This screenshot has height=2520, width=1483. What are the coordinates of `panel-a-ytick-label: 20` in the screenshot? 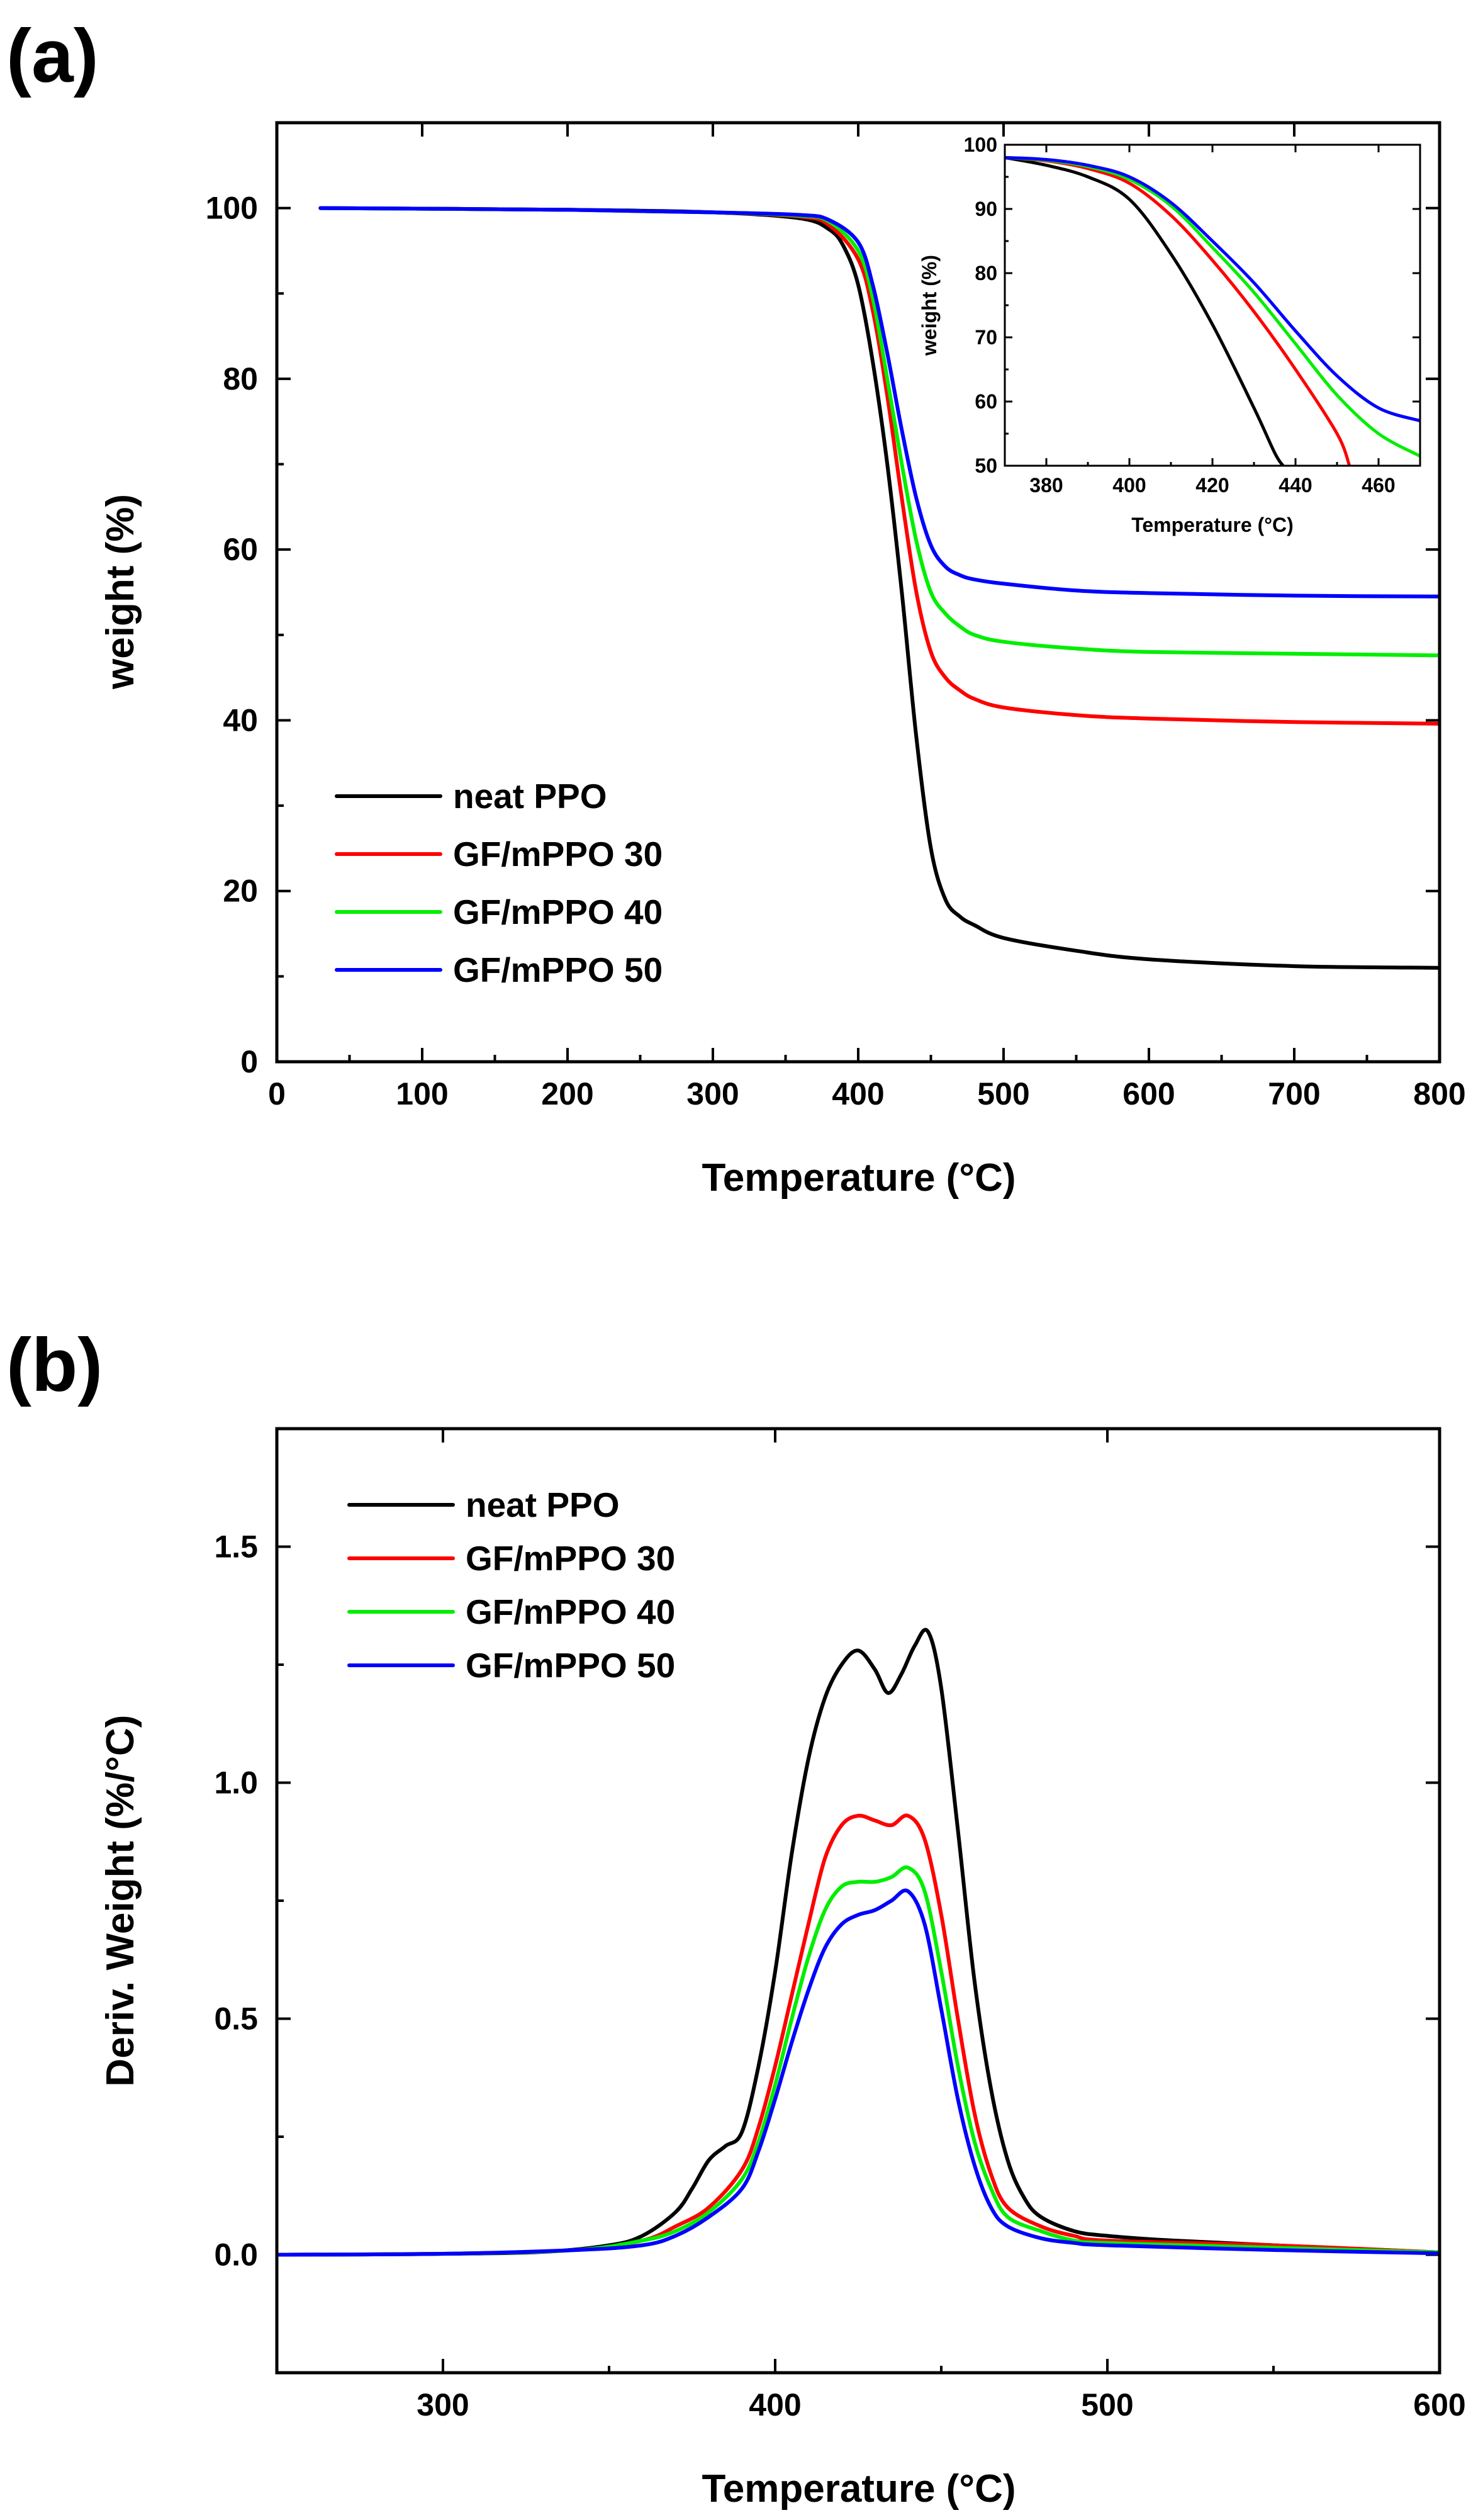 It's located at (240, 891).